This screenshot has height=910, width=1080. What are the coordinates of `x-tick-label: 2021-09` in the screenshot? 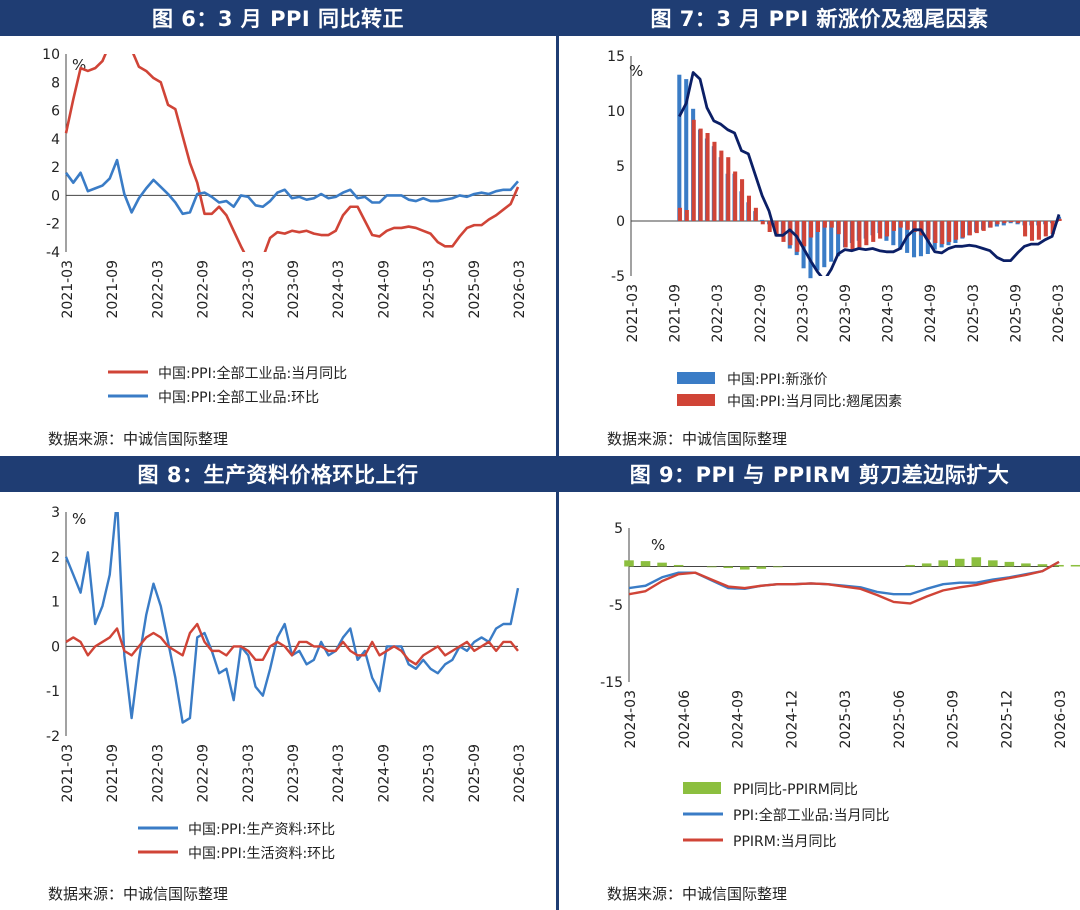 It's located at (113, 773).